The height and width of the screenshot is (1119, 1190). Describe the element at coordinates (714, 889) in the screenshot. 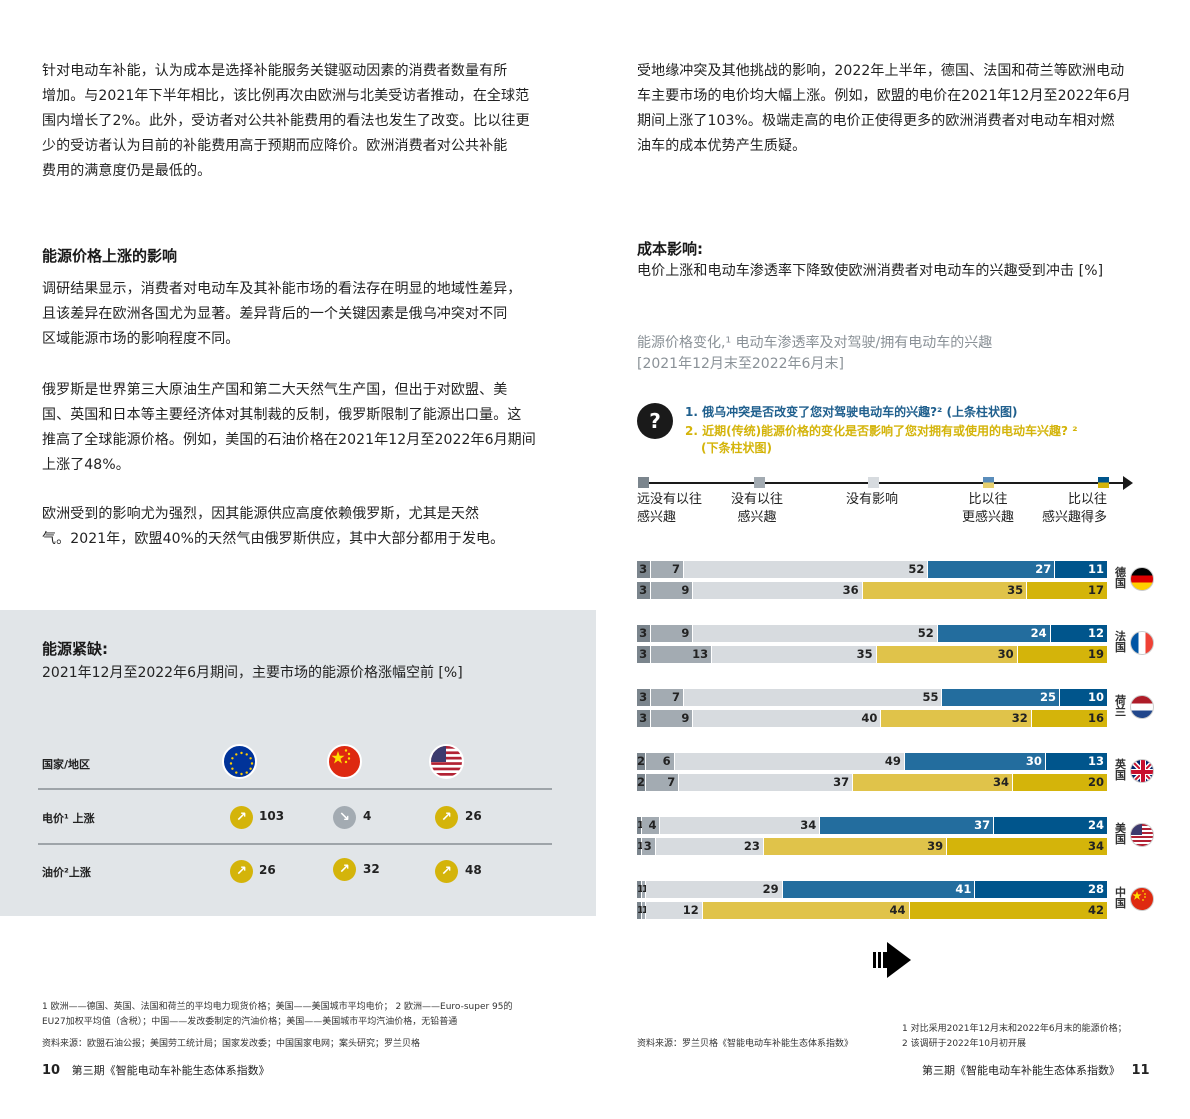

I see `bar-segment: 29` at that location.